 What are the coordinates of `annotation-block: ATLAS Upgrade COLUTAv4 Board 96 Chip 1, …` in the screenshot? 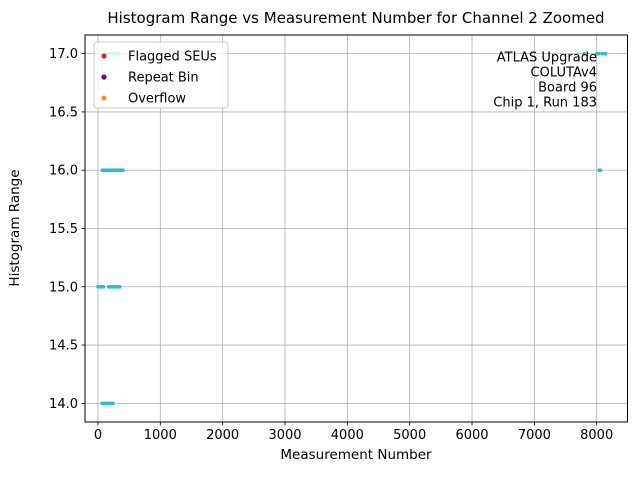 It's located at (545, 81).